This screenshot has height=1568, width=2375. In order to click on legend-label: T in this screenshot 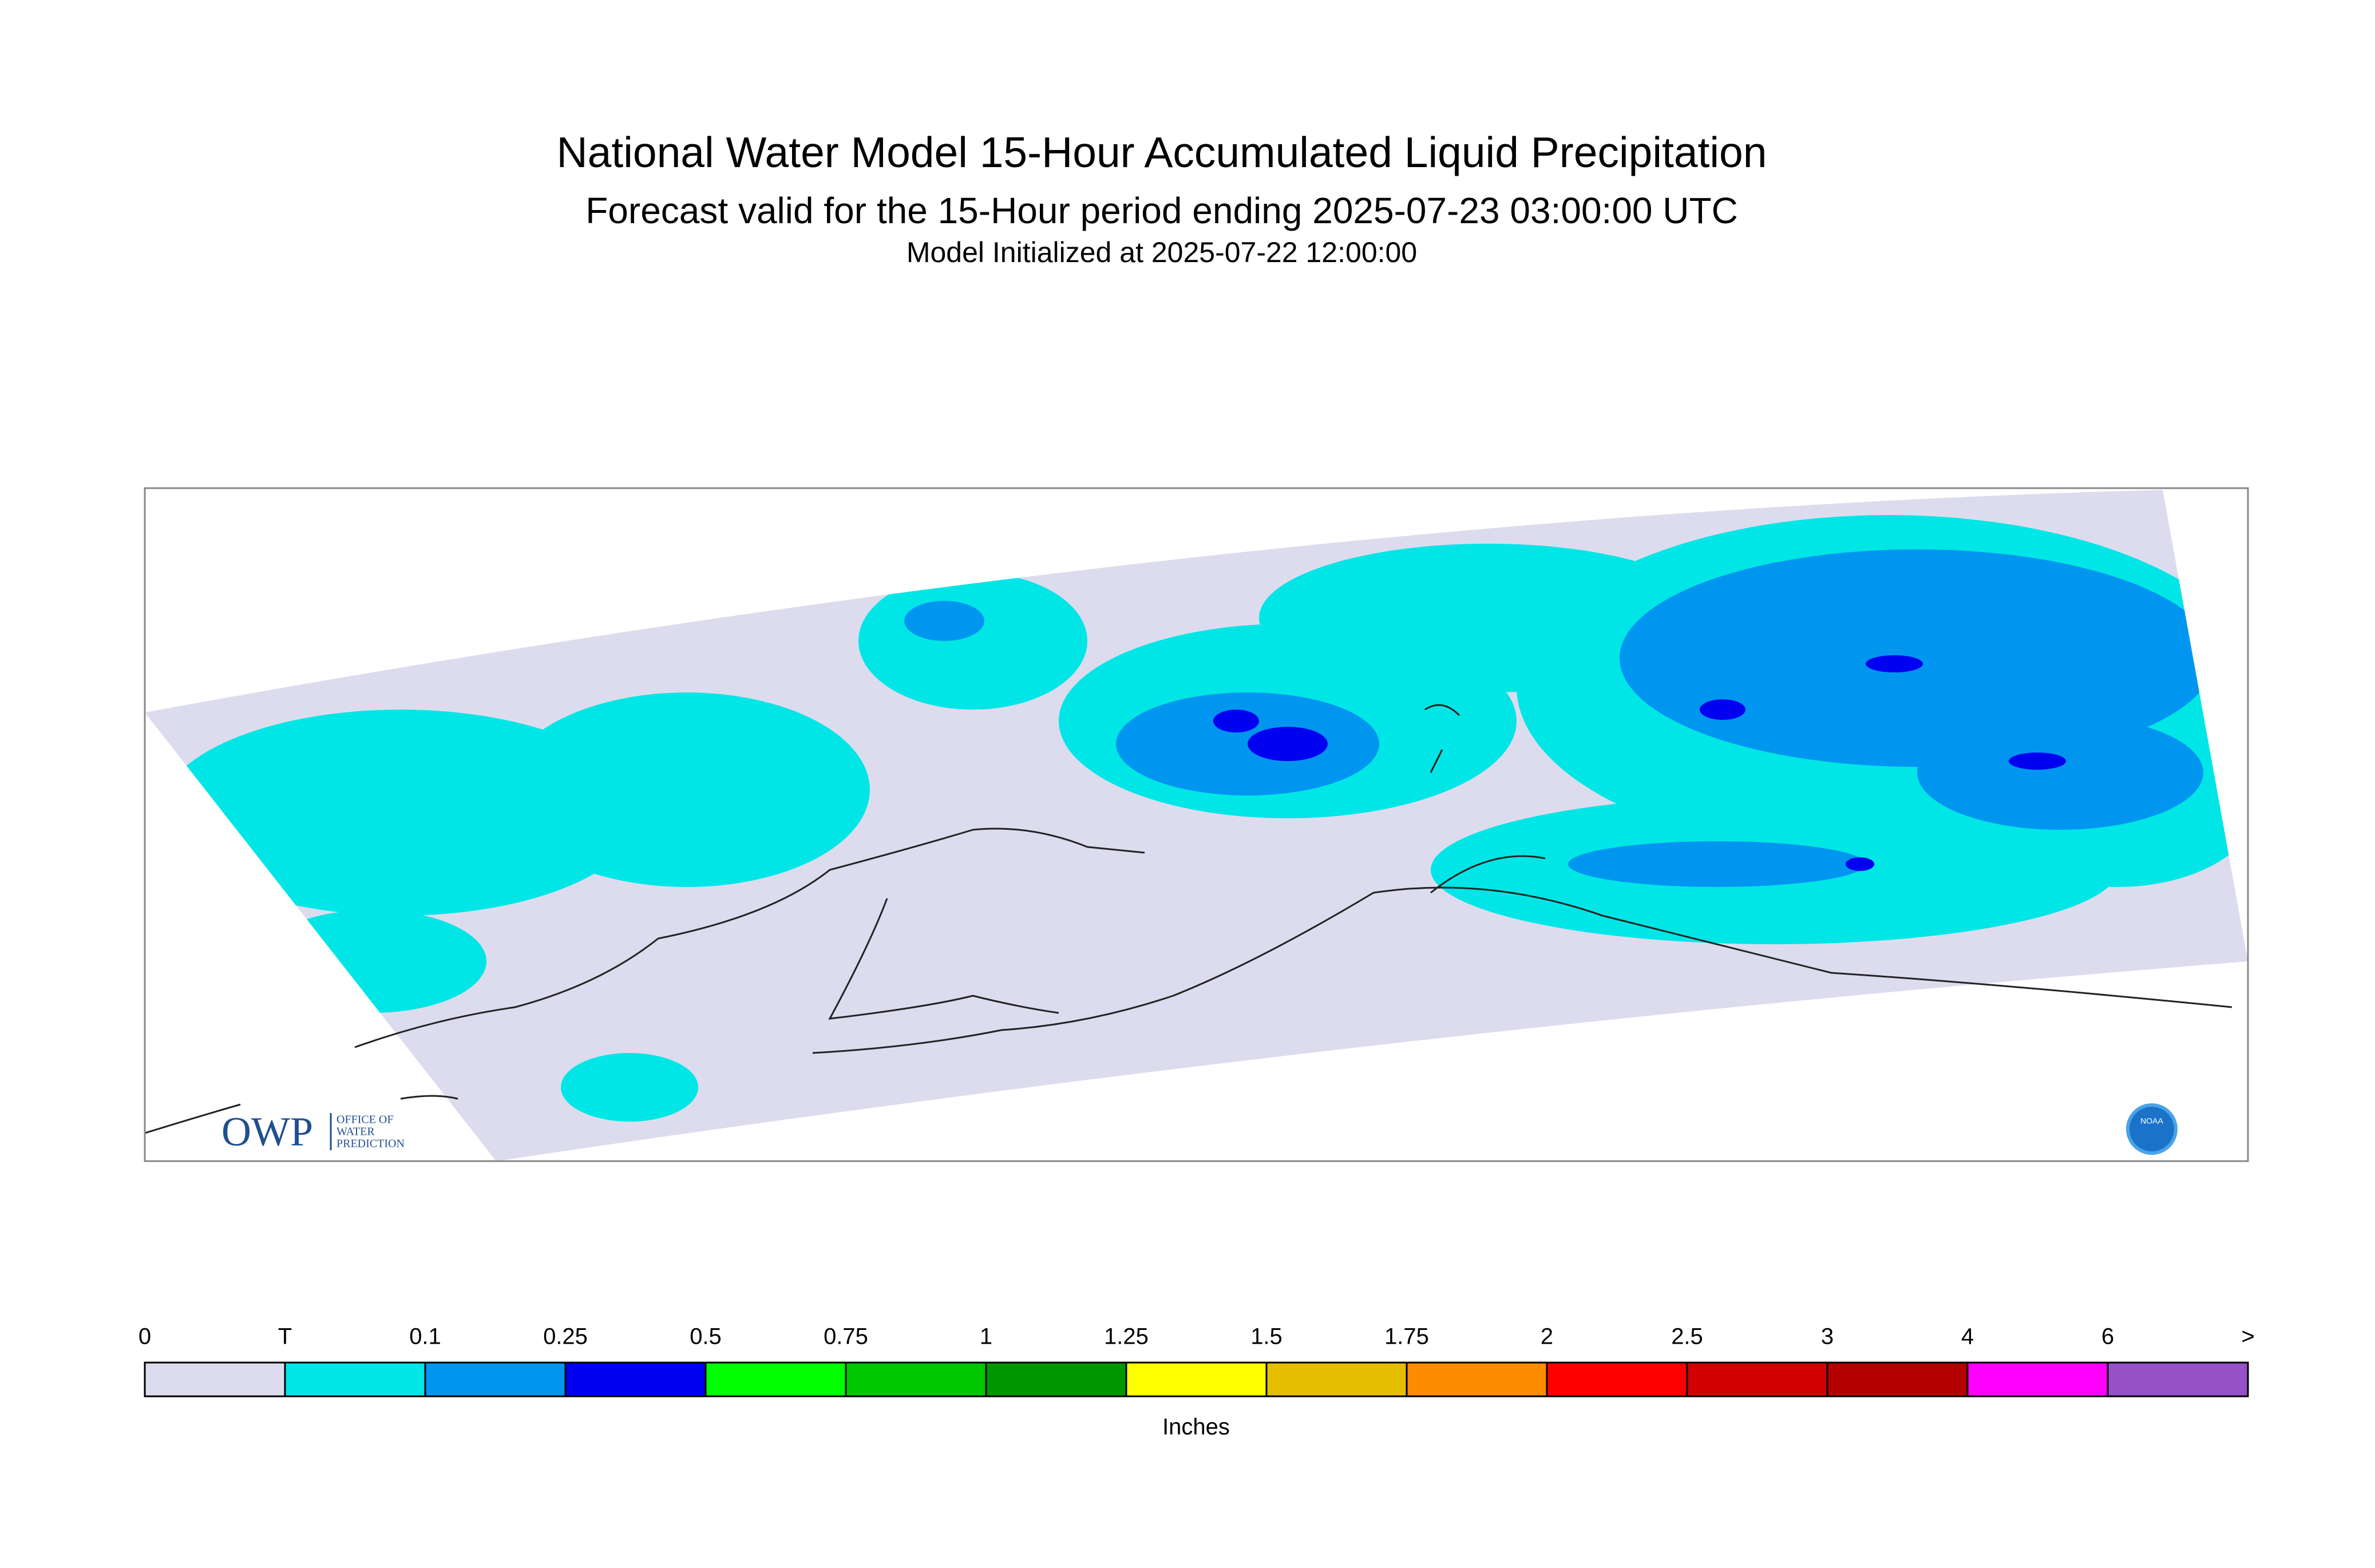, I will do `click(285, 1336)`.